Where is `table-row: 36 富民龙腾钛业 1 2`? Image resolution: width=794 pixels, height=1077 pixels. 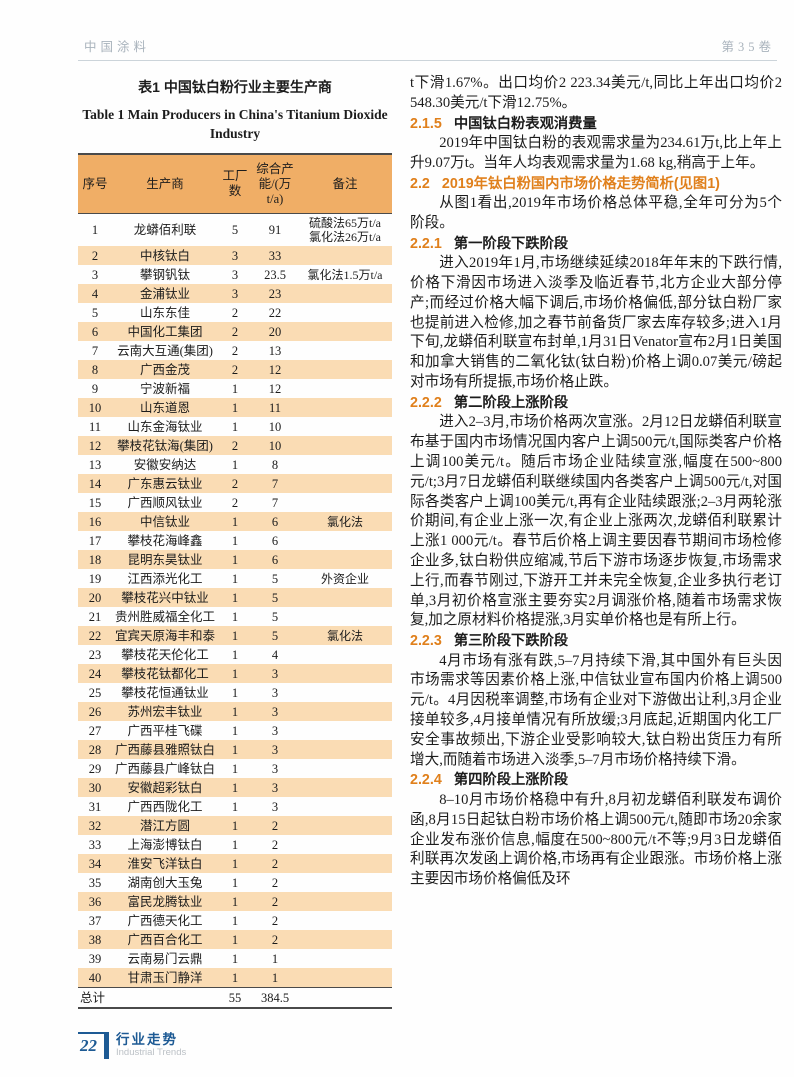
table-row: 36 富民龙腾钛业 1 2 is located at coordinates (235, 901).